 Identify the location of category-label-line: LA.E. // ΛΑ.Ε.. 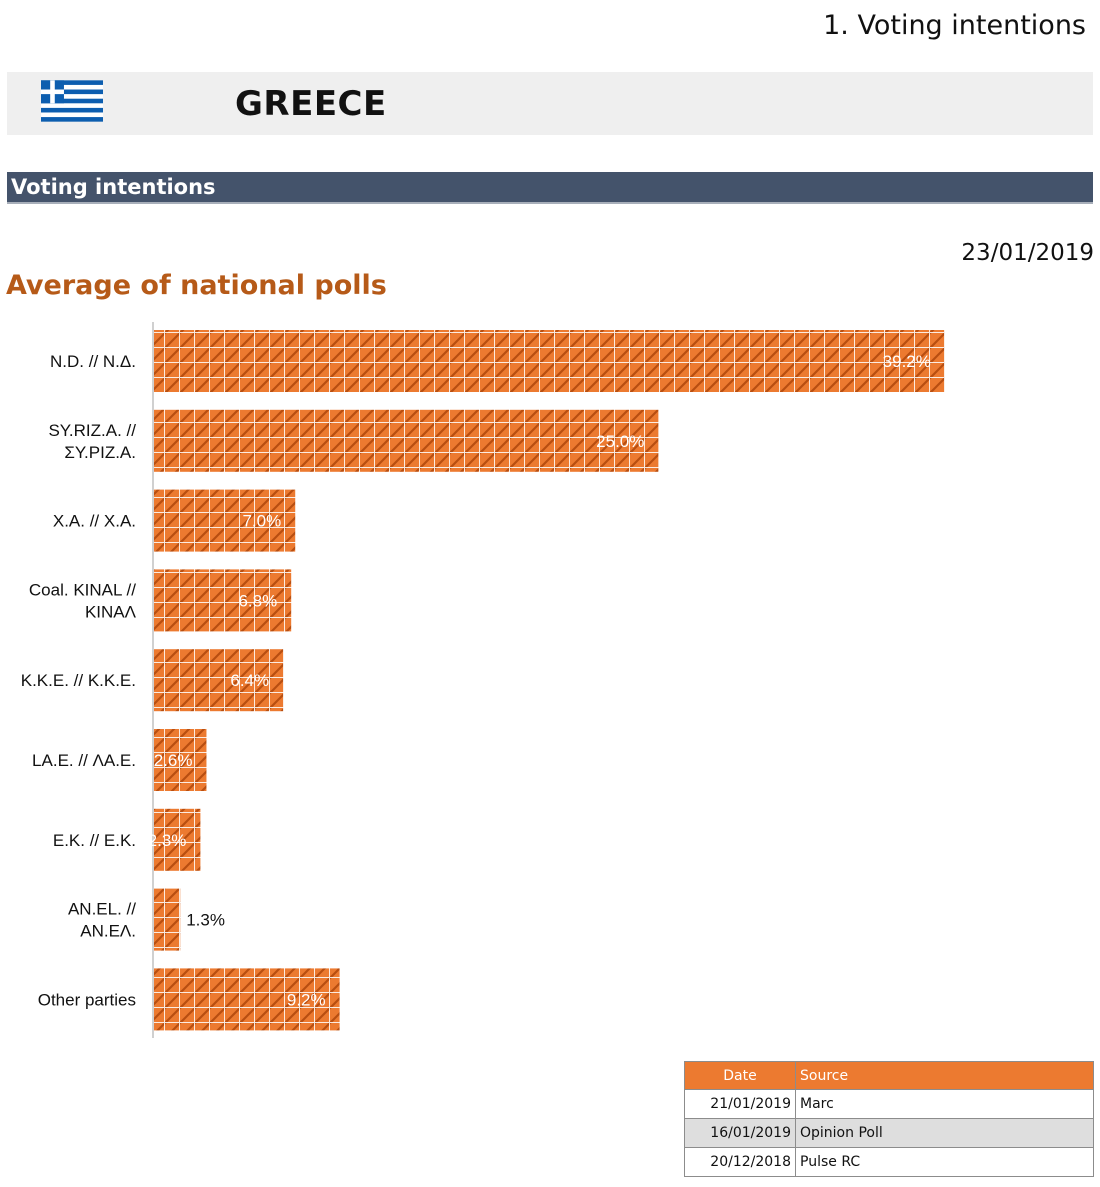
(84, 760).